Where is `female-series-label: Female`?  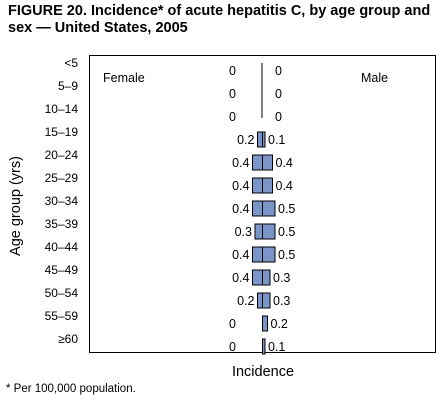 female-series-label: Female is located at coordinates (124, 78).